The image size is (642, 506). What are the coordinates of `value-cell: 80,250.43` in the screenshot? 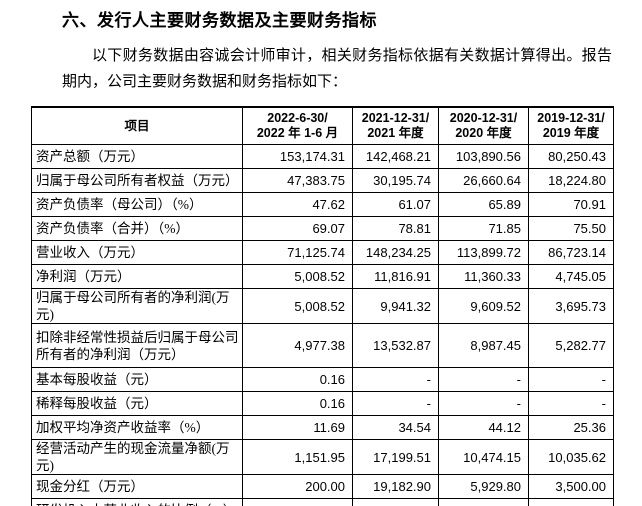 It's located at (571, 156).